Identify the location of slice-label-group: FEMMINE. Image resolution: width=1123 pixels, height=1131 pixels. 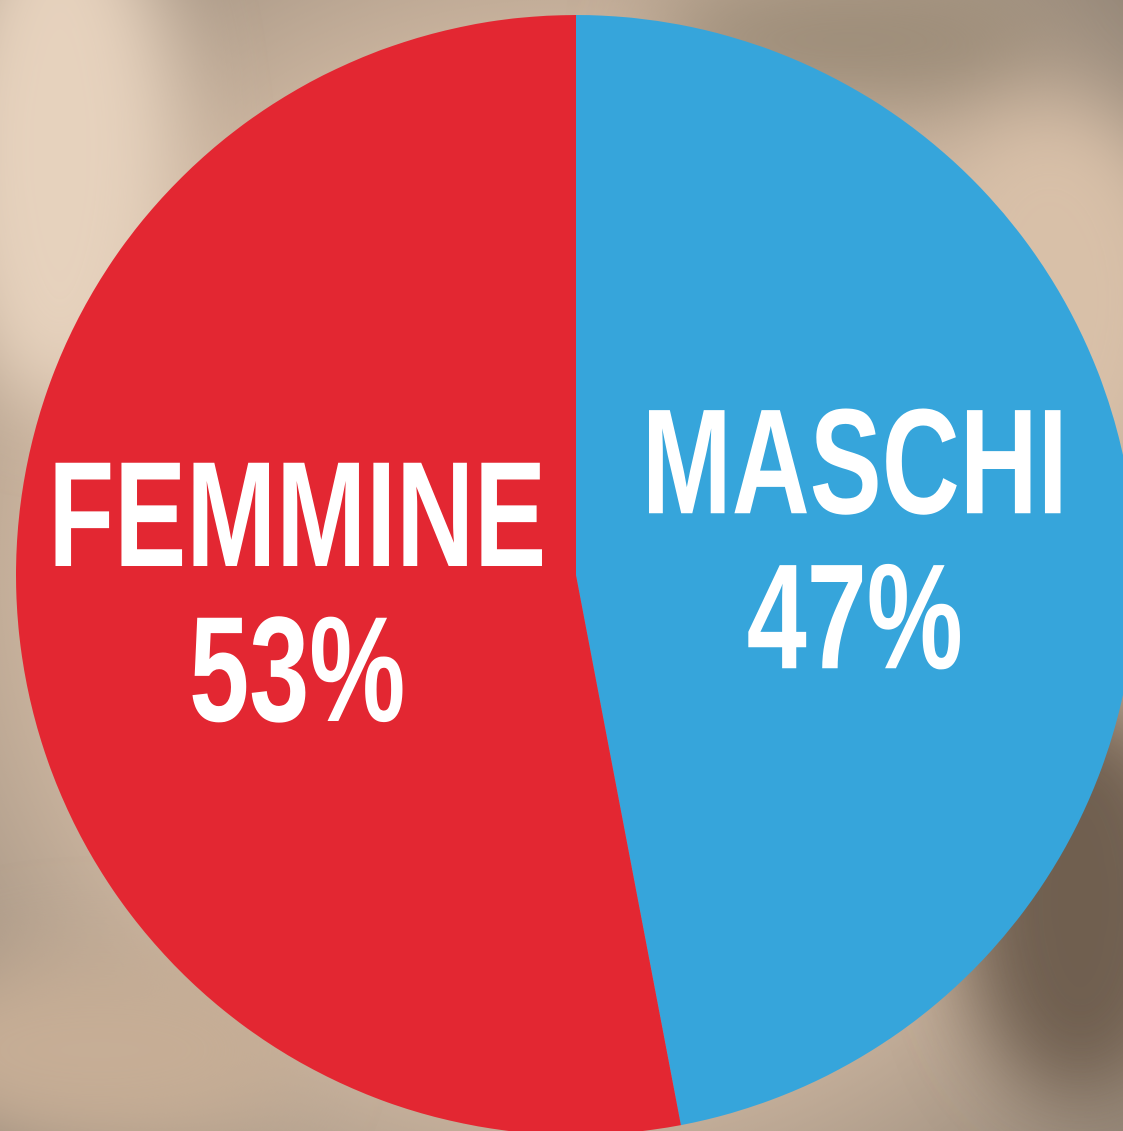
(297, 515).